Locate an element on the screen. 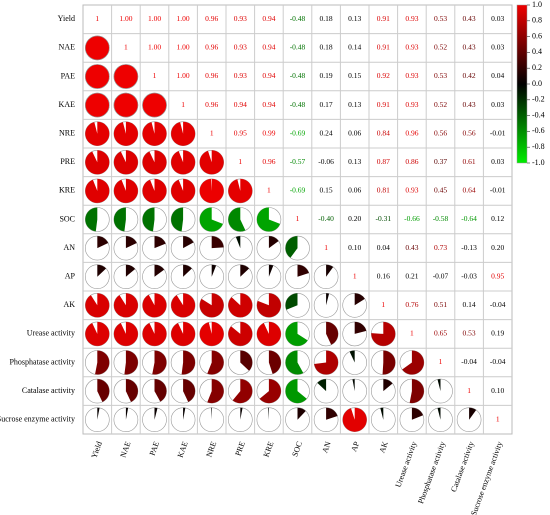 The image size is (550, 515). correlation-label: 0.45 is located at coordinates (440, 190).